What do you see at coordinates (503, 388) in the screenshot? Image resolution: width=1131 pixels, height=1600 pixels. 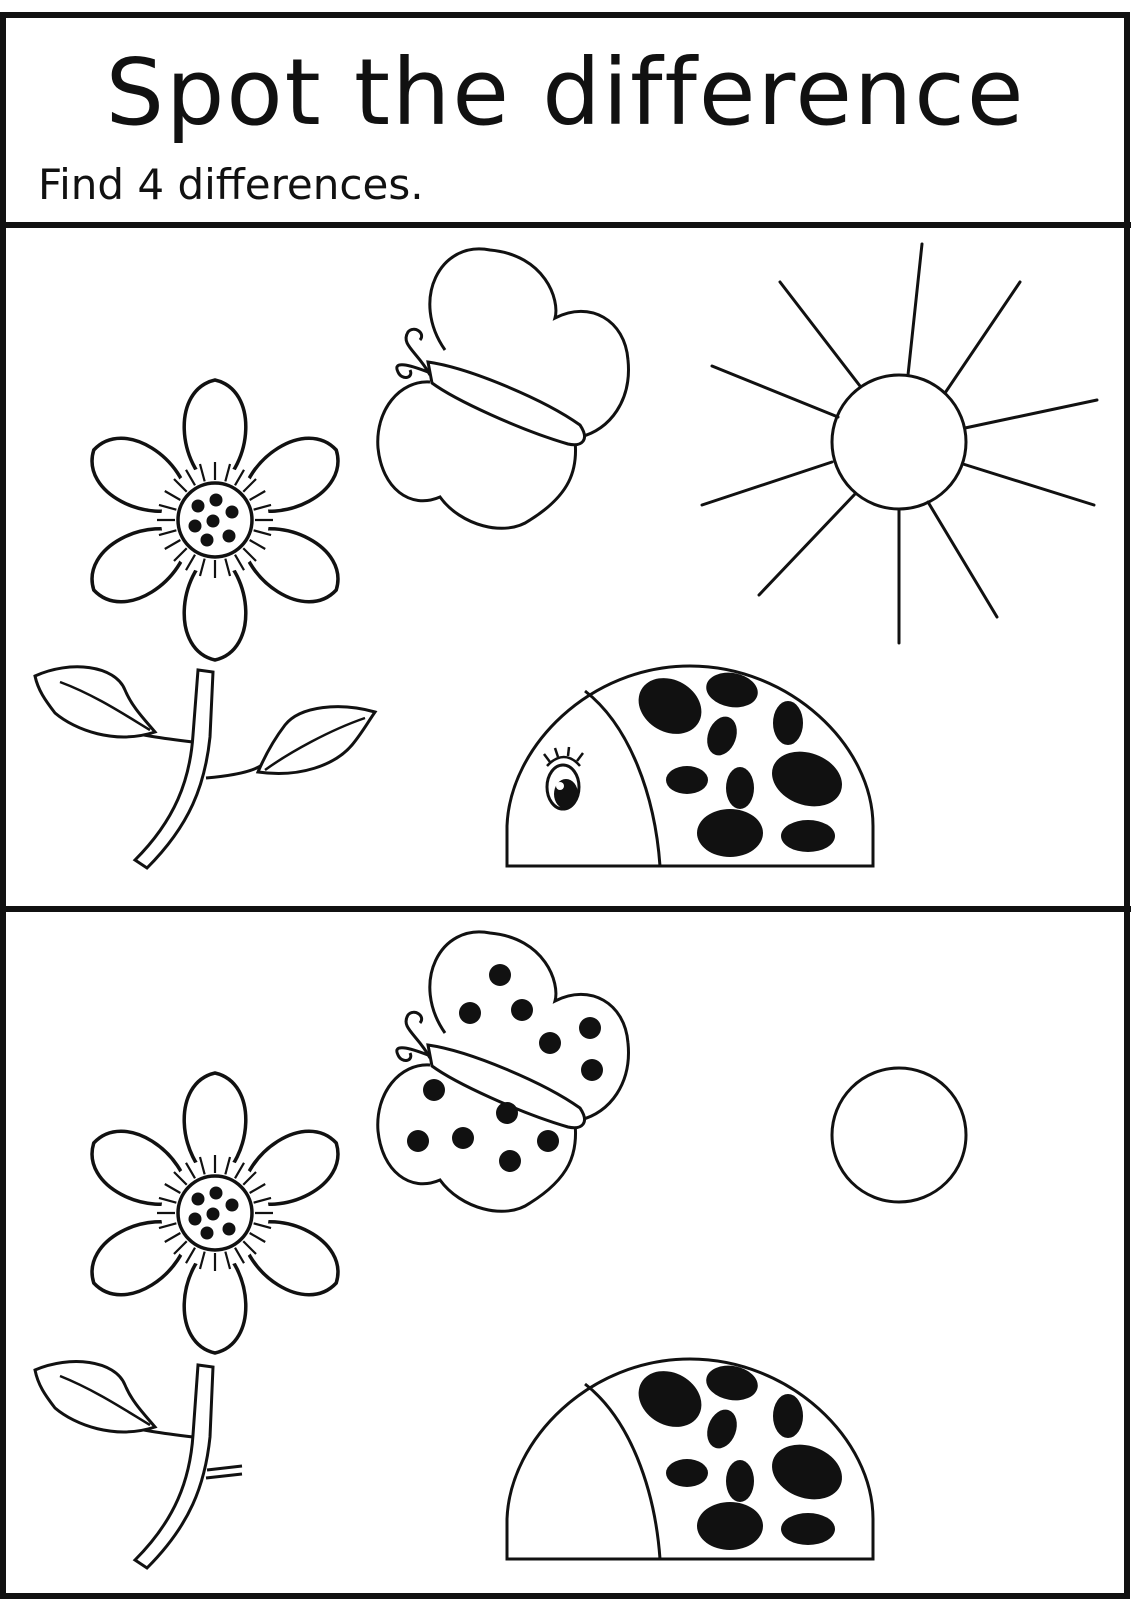 I see `butterfly-icon` at bounding box center [503, 388].